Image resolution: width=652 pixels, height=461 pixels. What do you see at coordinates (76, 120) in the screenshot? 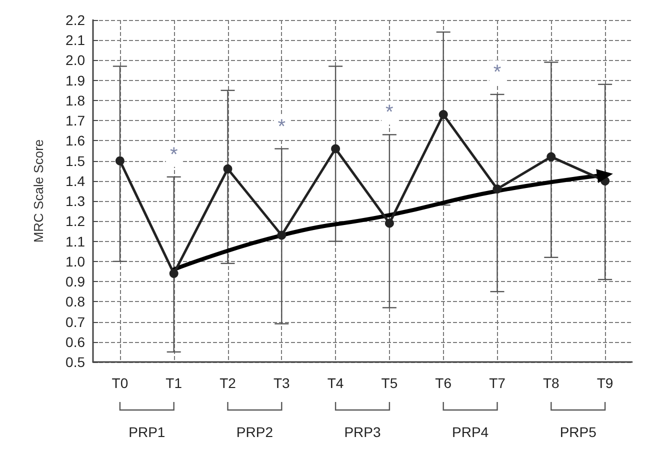
I see `y-tick-label: 1.7` at bounding box center [76, 120].